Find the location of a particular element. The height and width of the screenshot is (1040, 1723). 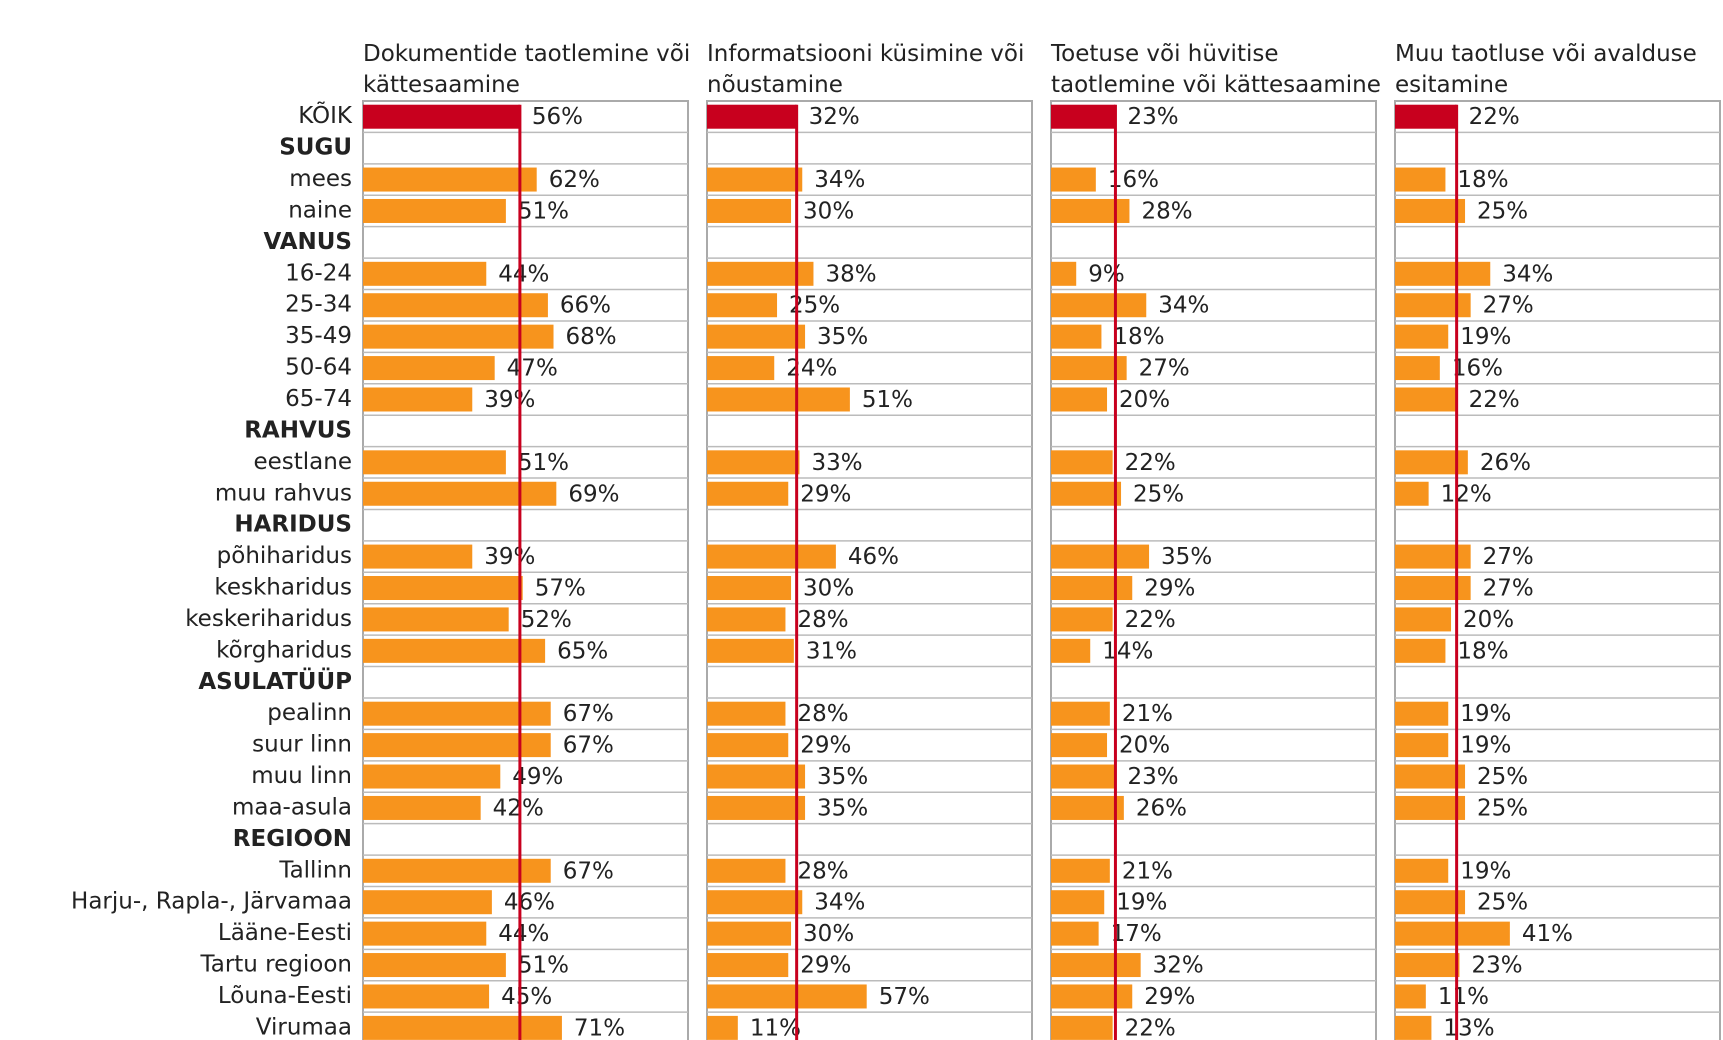

category-label: Lõuna-Eesti is located at coordinates (285, 996).